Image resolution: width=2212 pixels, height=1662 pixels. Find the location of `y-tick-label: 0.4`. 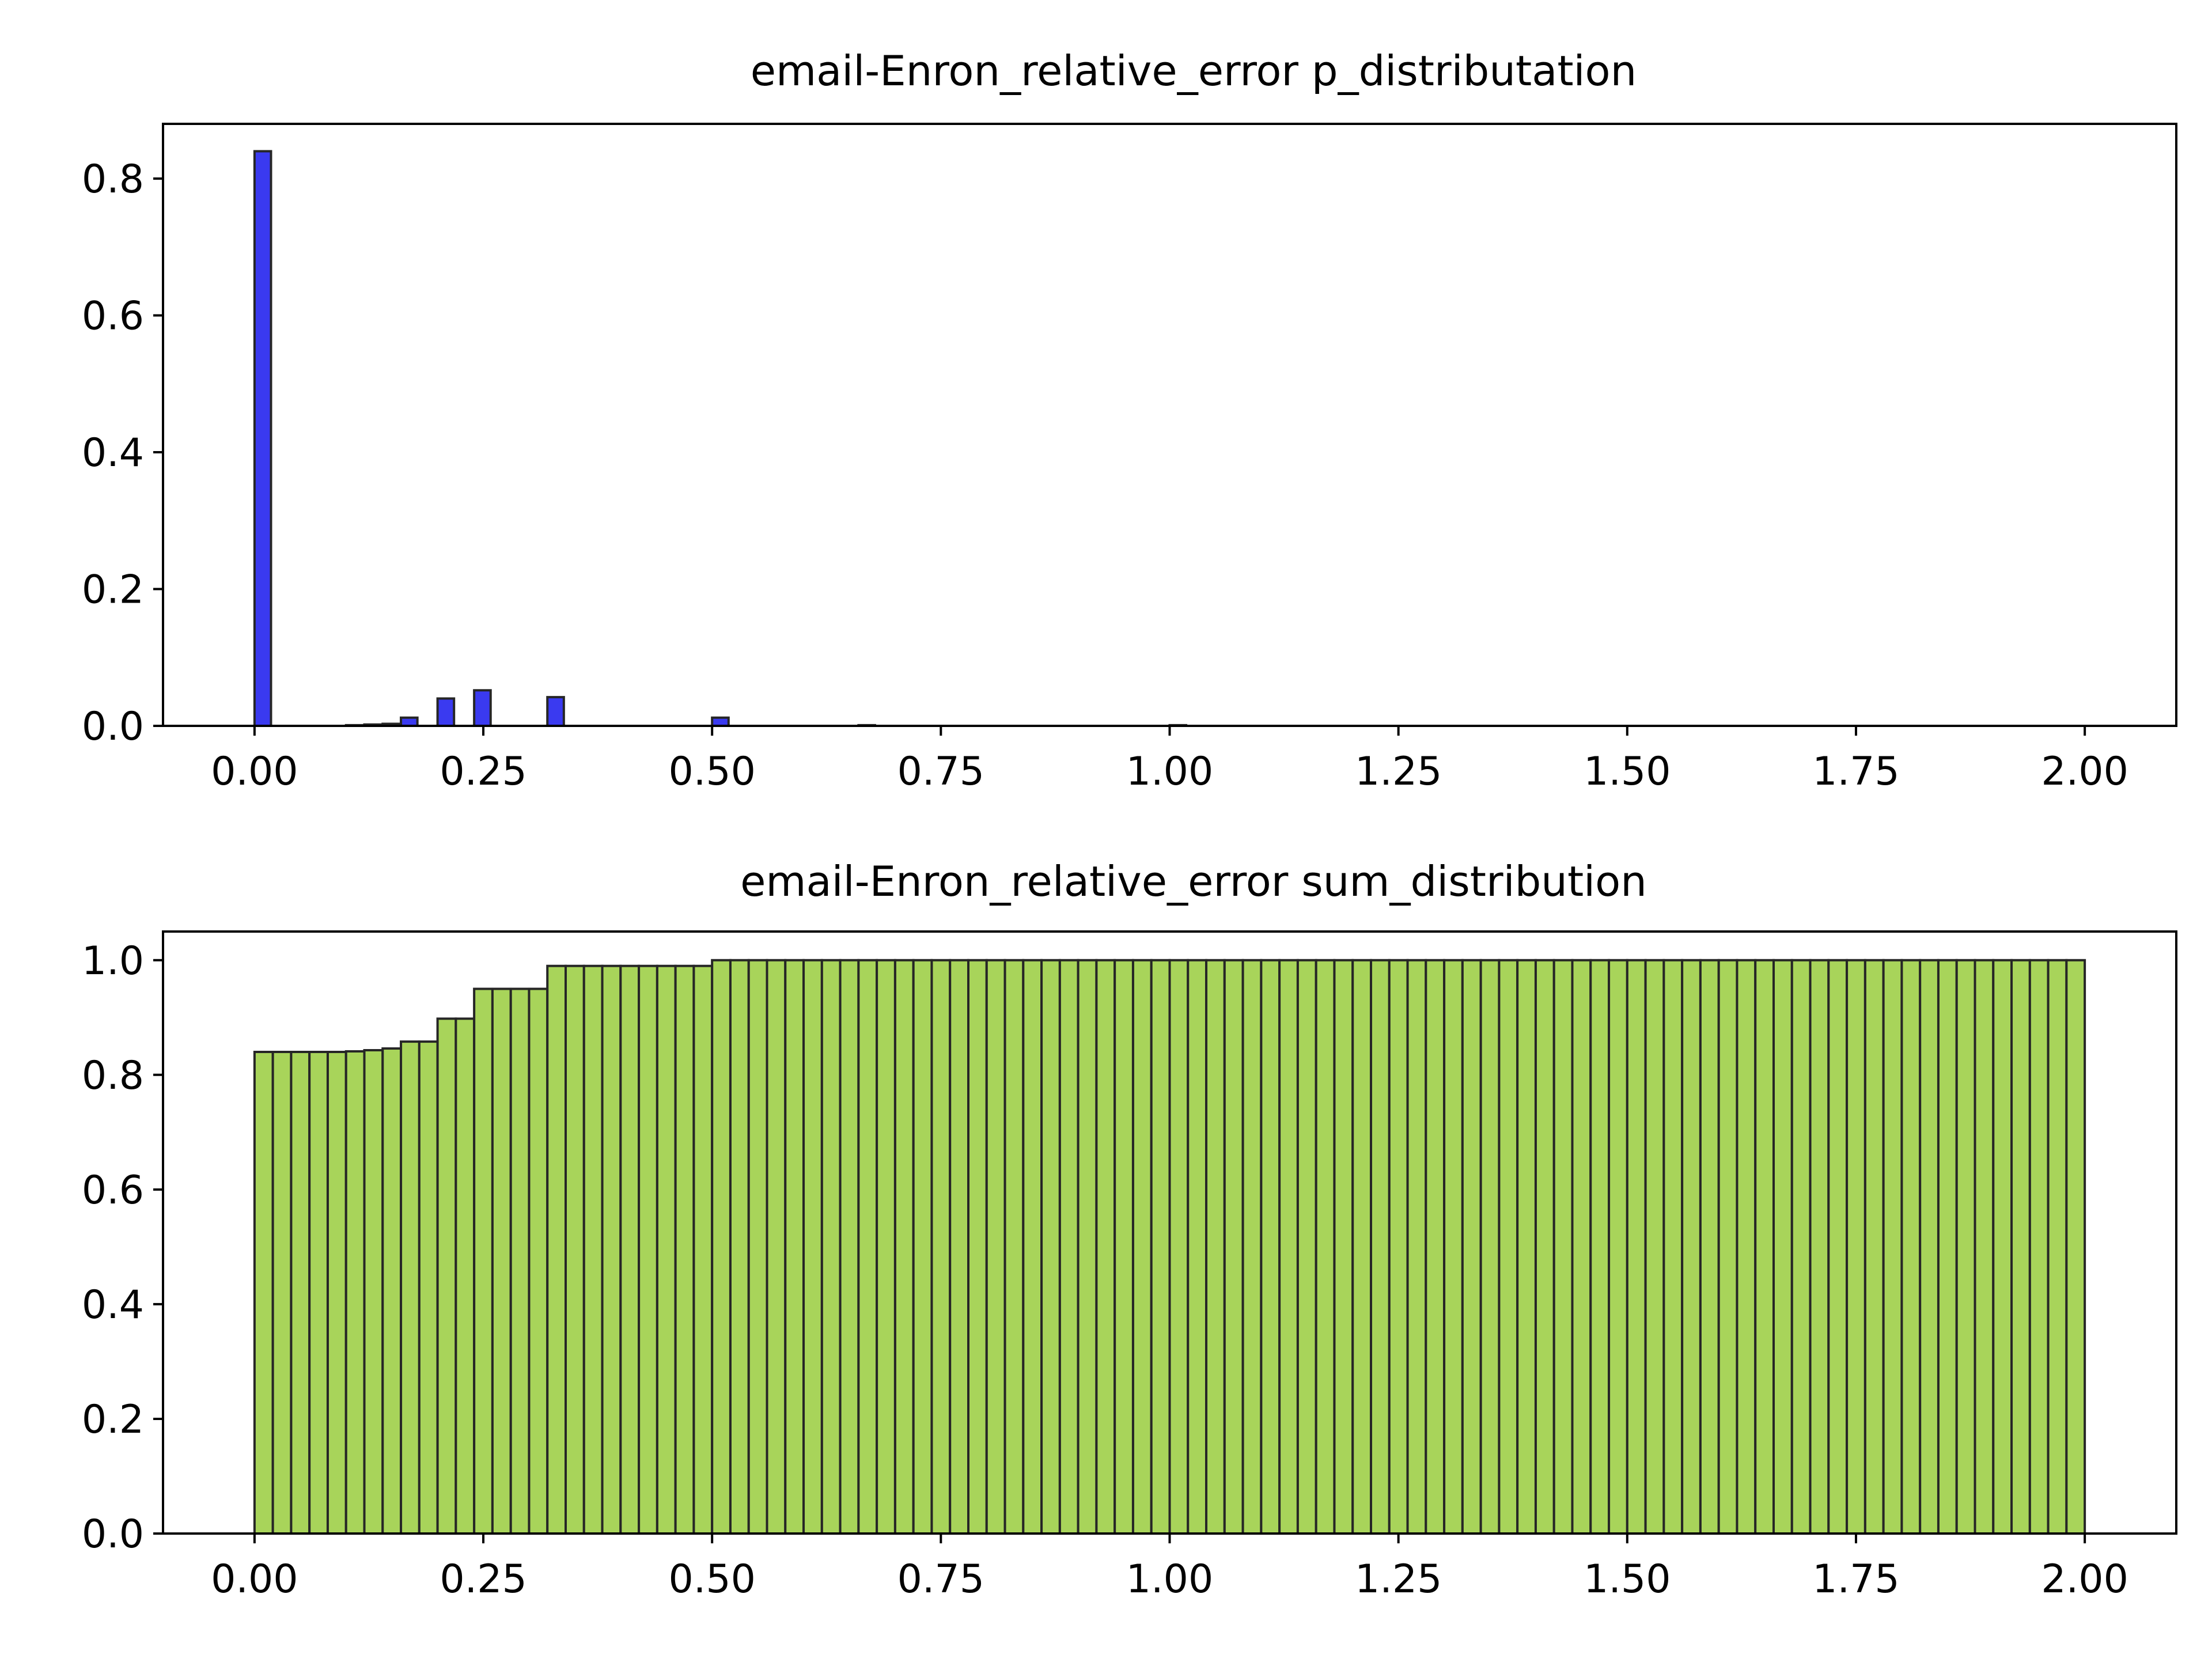

y-tick-label: 0.4 is located at coordinates (113, 1305).